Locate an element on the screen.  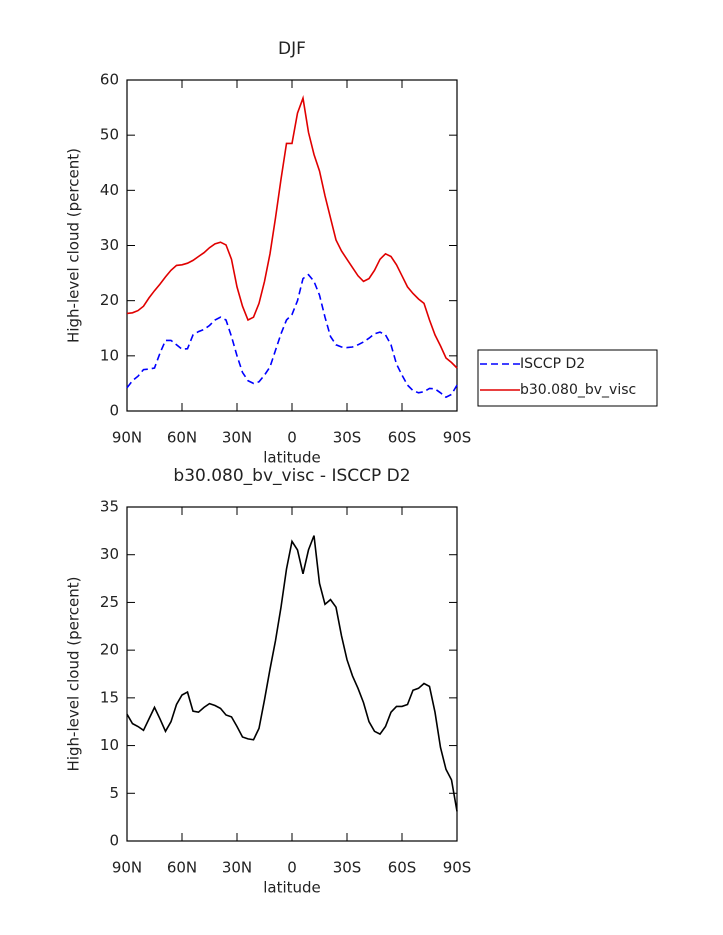
legend-box is located at coordinates (567, 378).